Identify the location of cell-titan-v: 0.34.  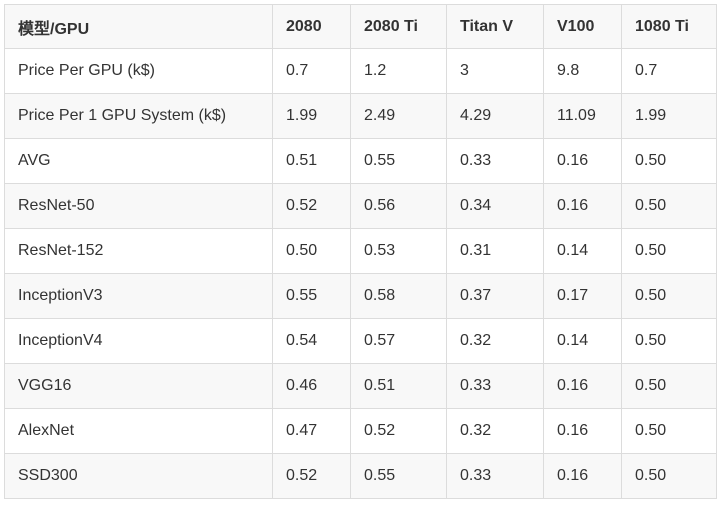
(495, 206).